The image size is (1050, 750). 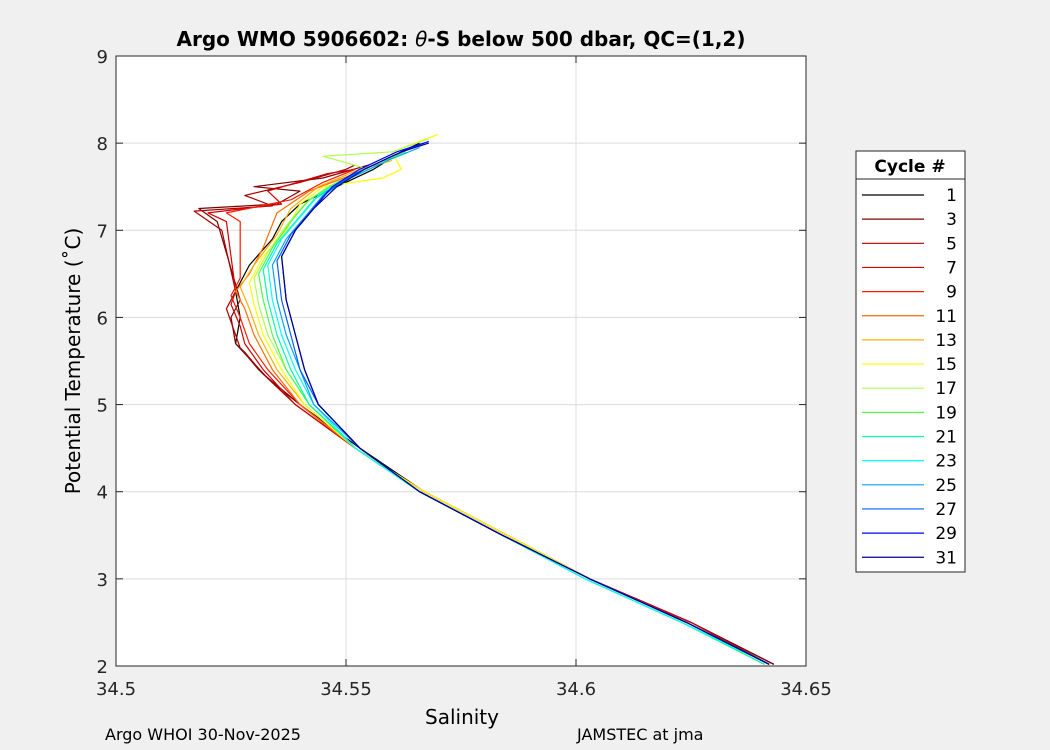 What do you see at coordinates (946, 534) in the screenshot?
I see `legend-label: 29` at bounding box center [946, 534].